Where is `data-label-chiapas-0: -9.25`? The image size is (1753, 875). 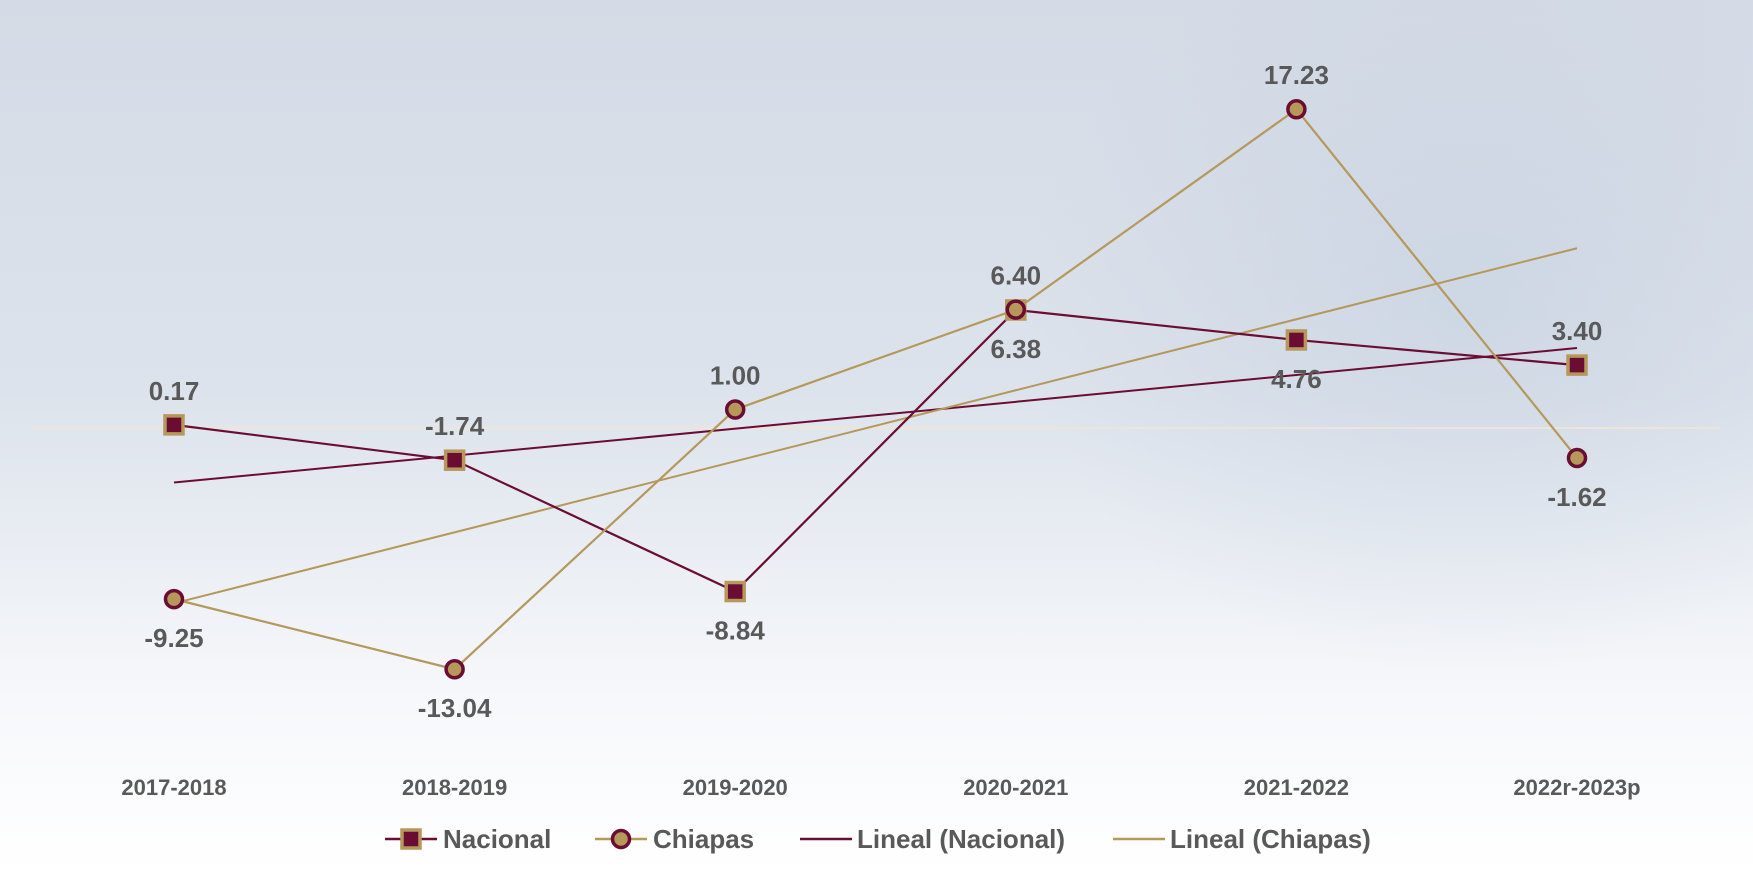
data-label-chiapas-0: -9.25 is located at coordinates (173, 638).